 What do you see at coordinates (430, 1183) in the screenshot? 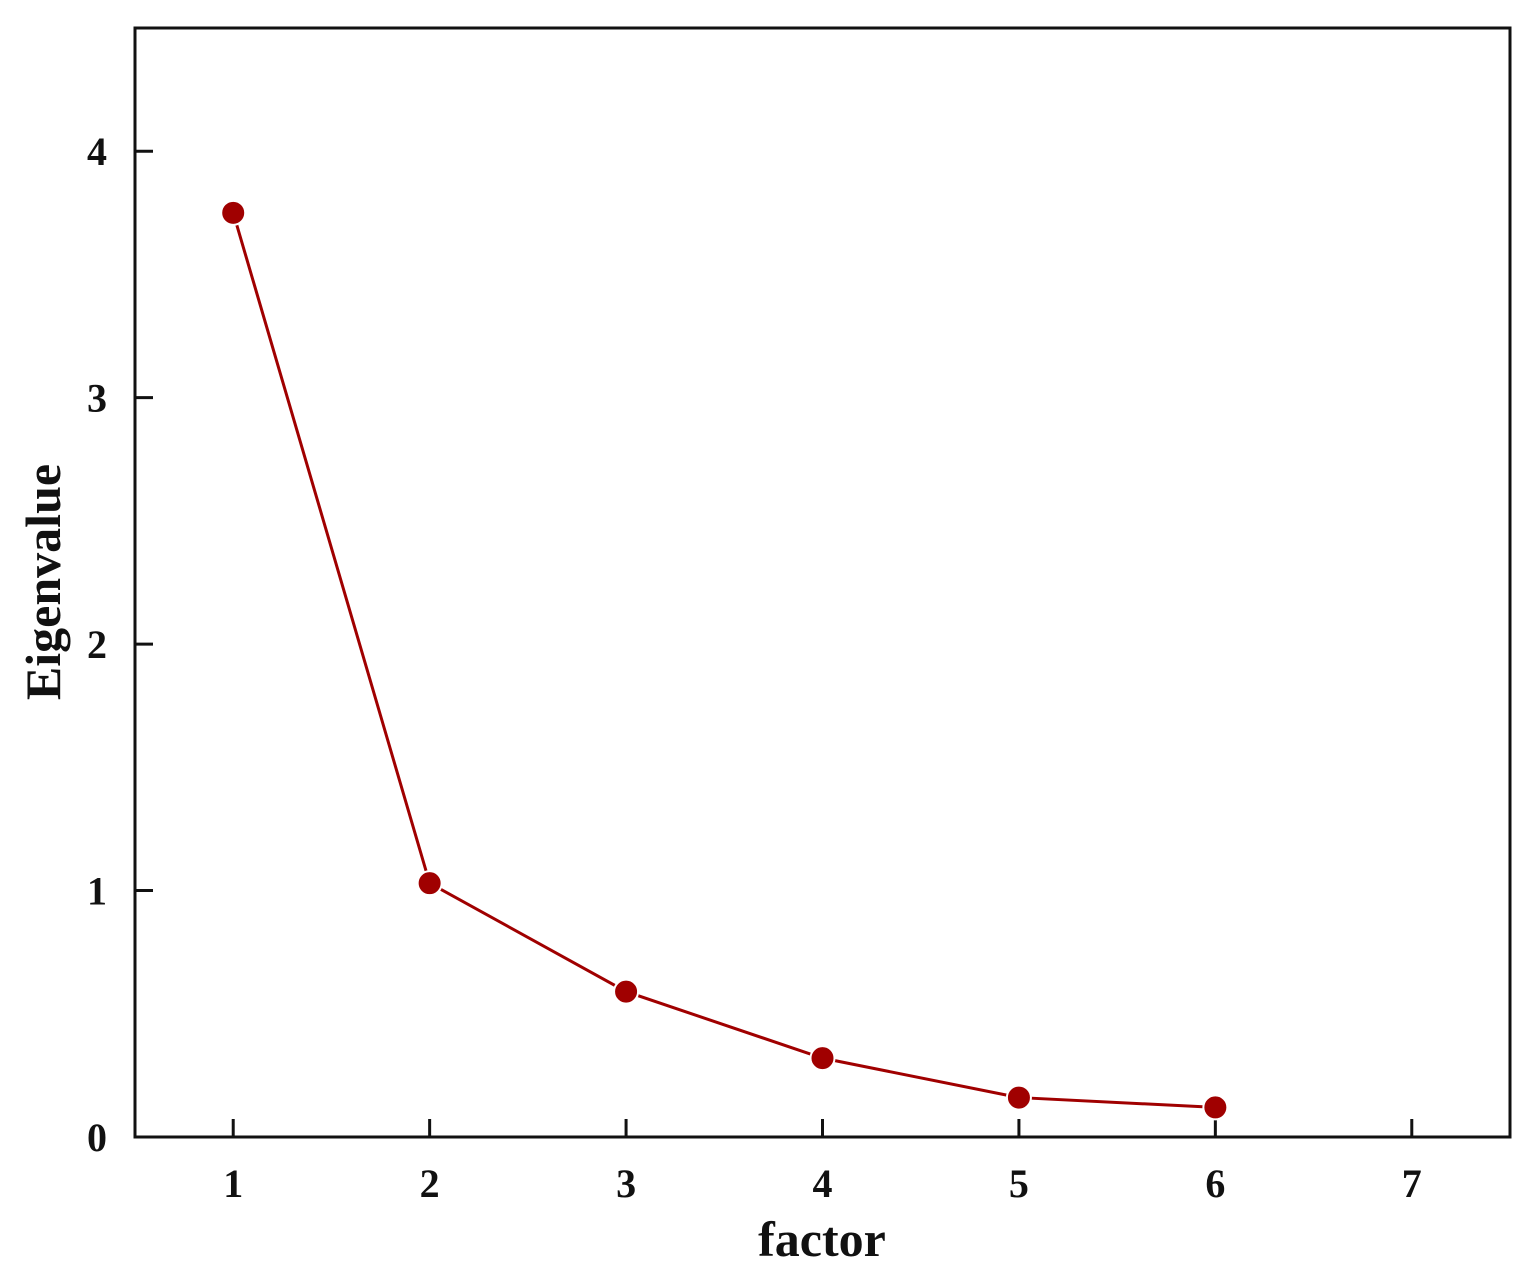
I see `x-tick-label: 2` at bounding box center [430, 1183].